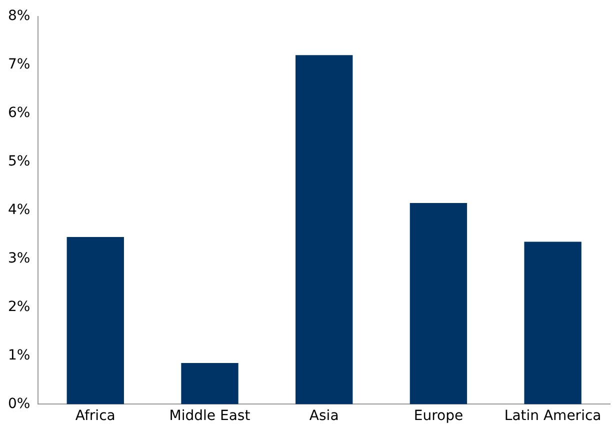 This screenshot has width=614, height=429. I want to click on y-tick-label: 1%, so click(19, 355).